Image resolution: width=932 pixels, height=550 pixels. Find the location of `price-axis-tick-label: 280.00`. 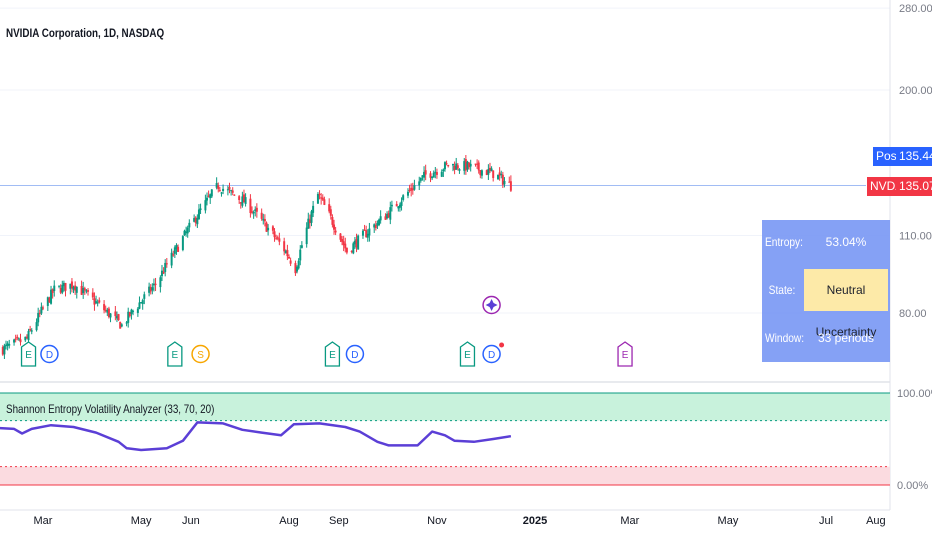

price-axis-tick-label: 280.00 is located at coordinates (915, 9).